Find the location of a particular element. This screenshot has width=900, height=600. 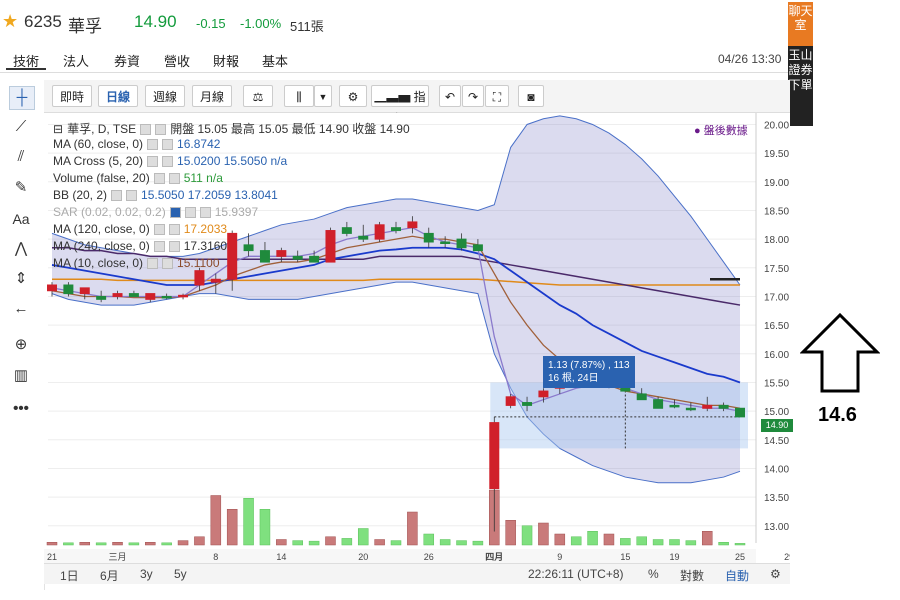

log-toggle: 對數 is located at coordinates (692, 576).